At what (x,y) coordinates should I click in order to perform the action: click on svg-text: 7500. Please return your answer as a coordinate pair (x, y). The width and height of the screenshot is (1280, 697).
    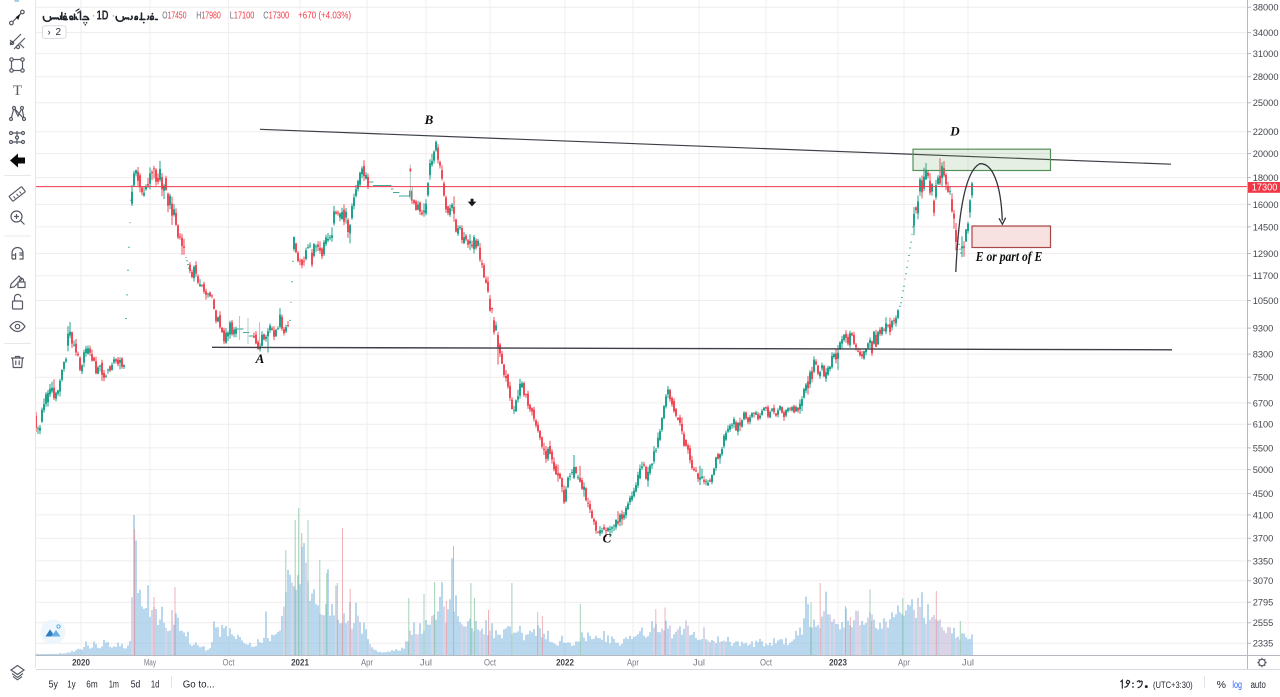
    Looking at the image, I should click on (1263, 378).